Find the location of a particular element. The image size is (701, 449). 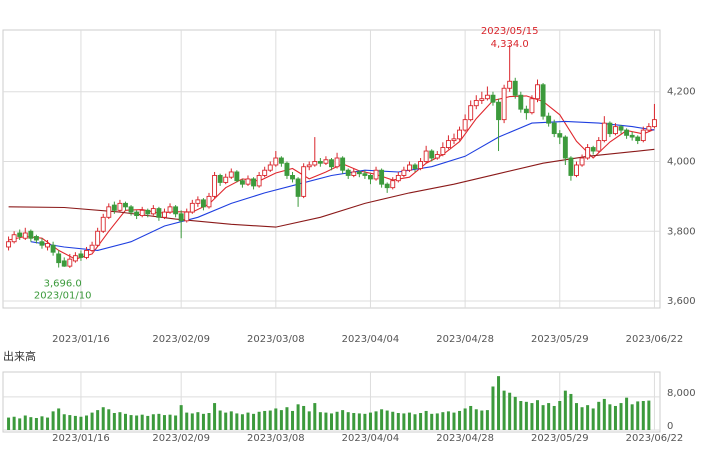

x-tick-label: 2023/06/22 is located at coordinates (655, 339).